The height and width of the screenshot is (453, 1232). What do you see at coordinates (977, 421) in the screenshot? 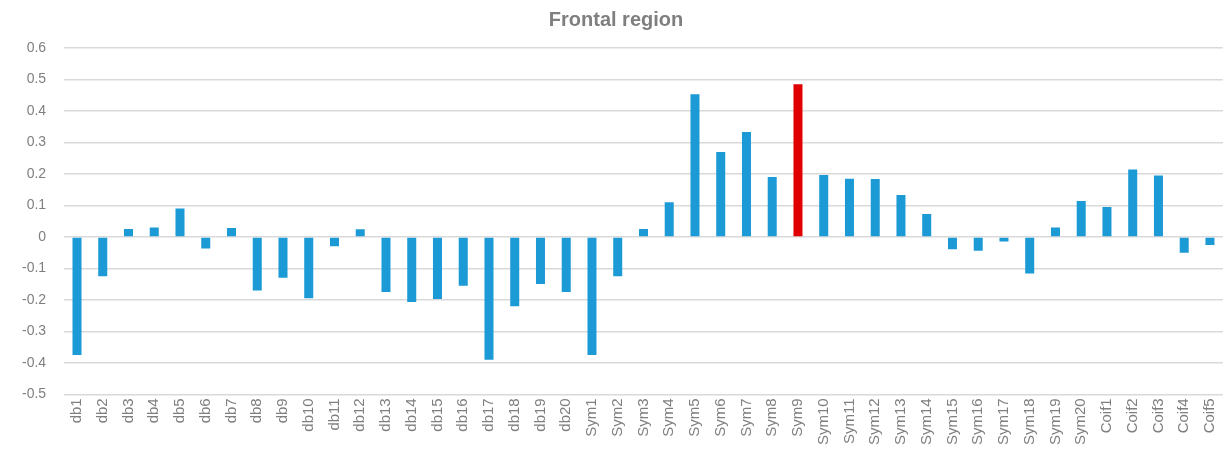
I see `x-tick-label: Sym16` at bounding box center [977, 421].